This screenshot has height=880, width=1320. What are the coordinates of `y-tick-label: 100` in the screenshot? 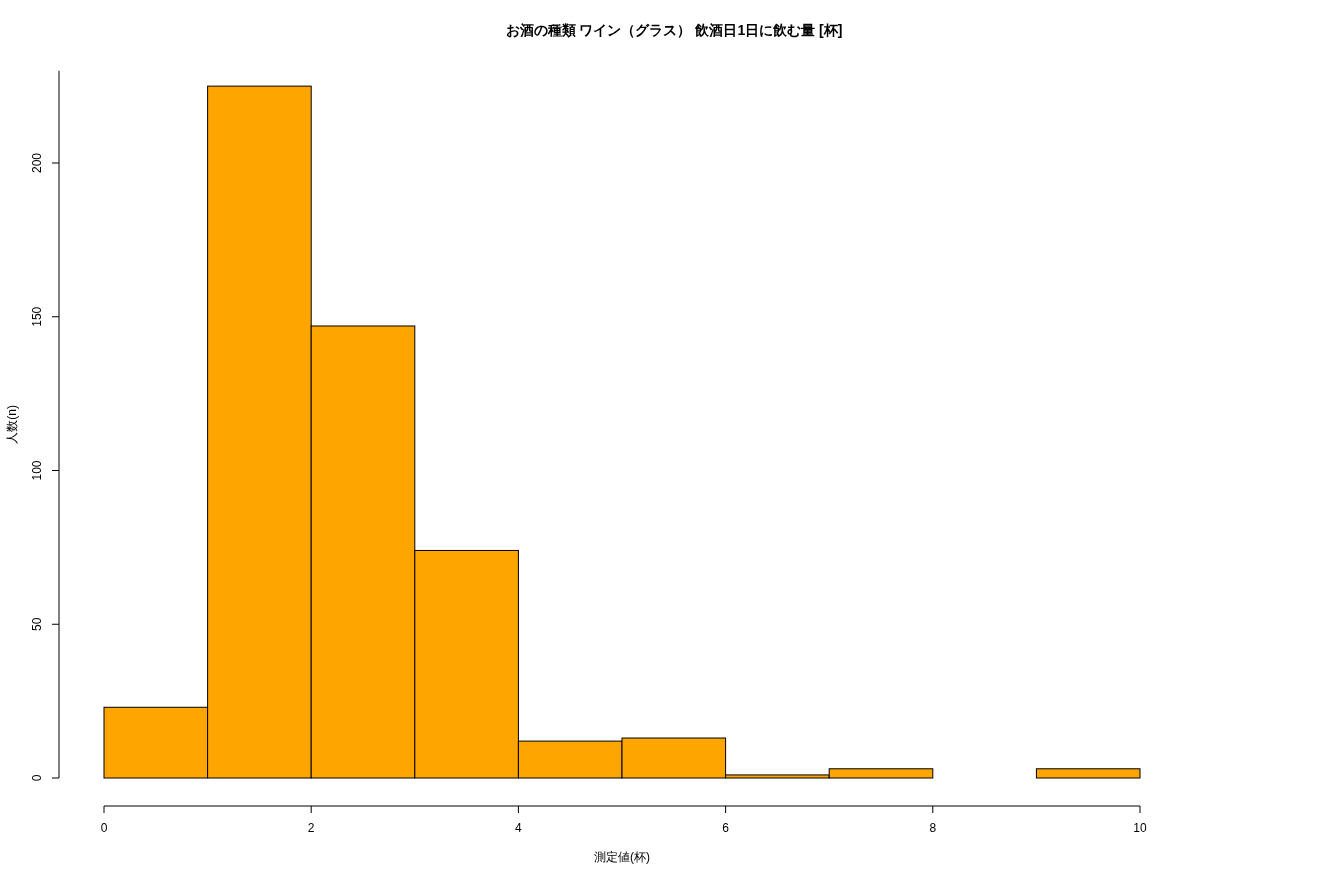 It's located at (37, 470).